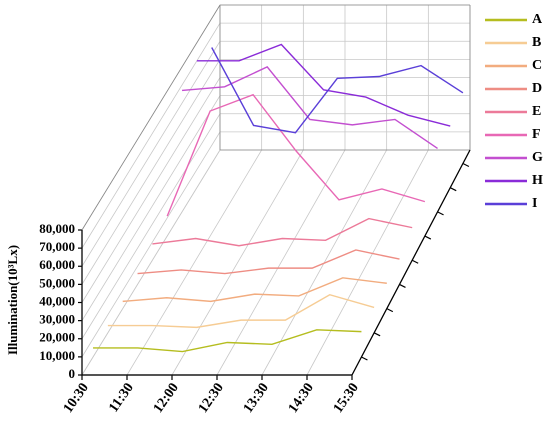  What do you see at coordinates (256, 398) in the screenshot?
I see `x-tick-label: 13:30` at bounding box center [256, 398].